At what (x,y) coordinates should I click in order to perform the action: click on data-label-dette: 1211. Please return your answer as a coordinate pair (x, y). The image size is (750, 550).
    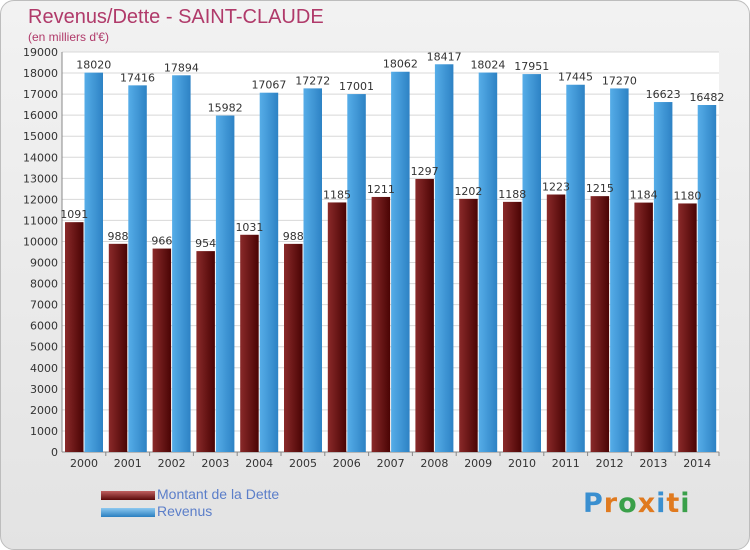
    Looking at the image, I should click on (381, 189).